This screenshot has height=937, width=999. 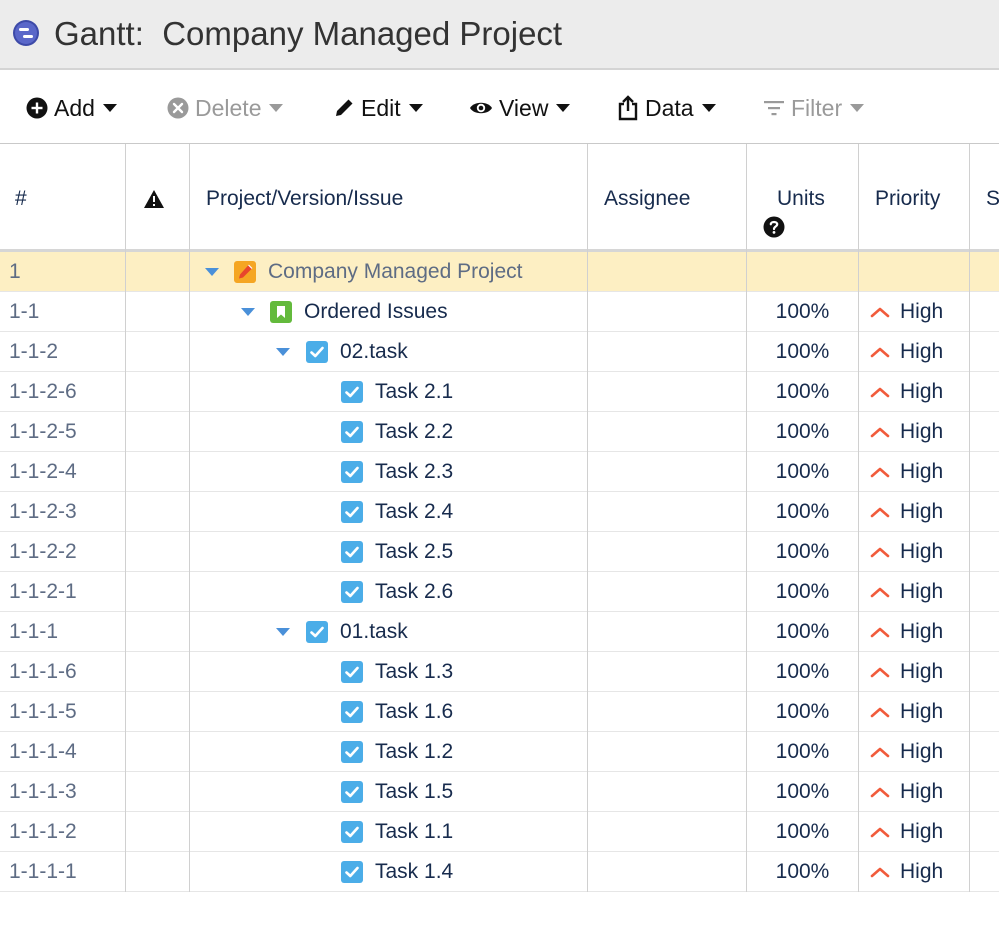 I want to click on column-header-warning, so click(x=154, y=202).